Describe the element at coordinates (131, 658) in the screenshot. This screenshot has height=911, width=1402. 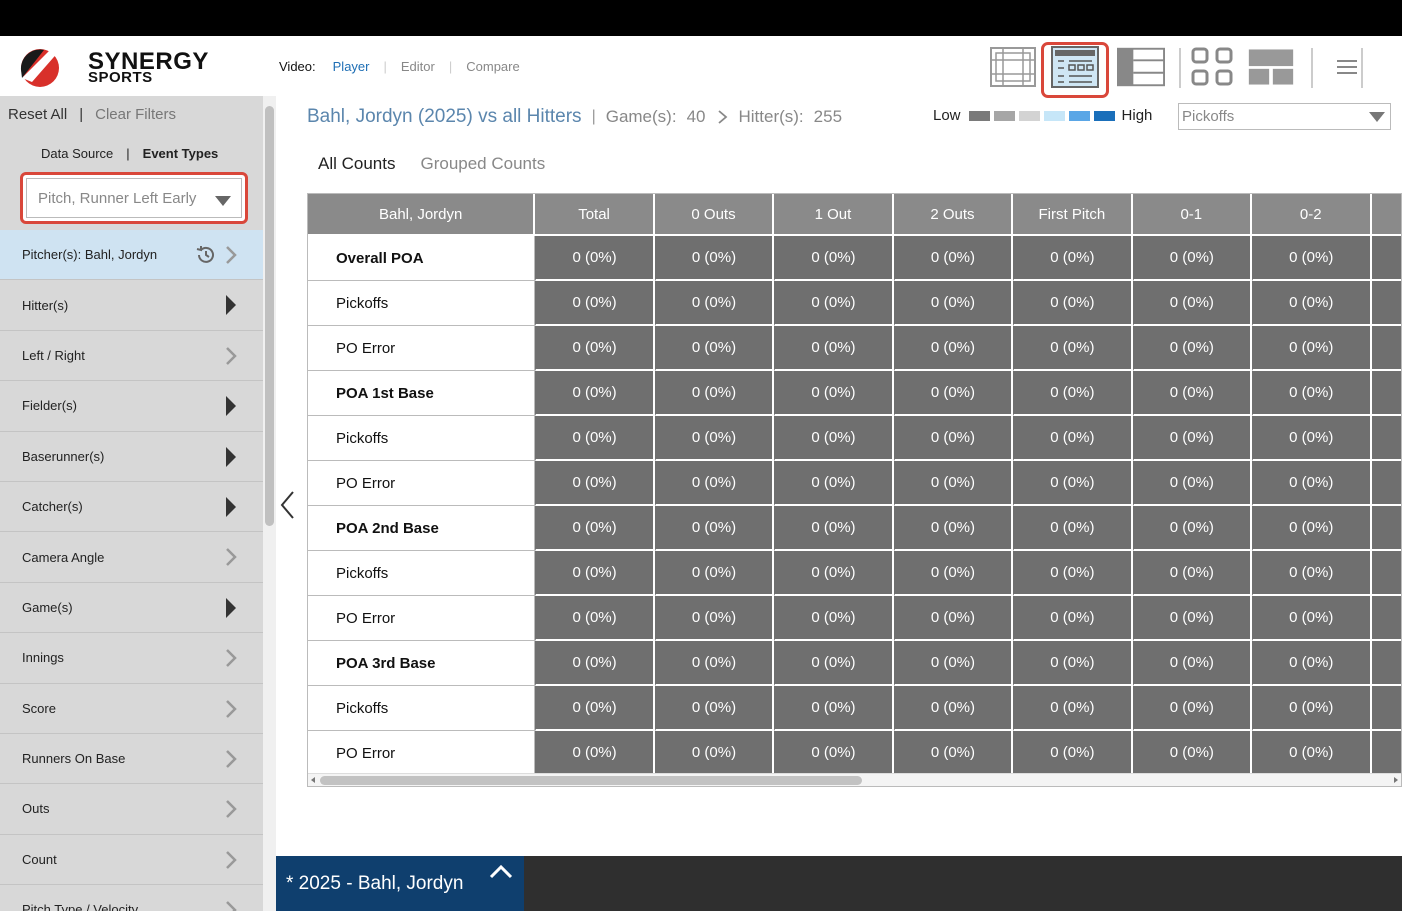
I see `sidebar-item-innings: Innings` at that location.